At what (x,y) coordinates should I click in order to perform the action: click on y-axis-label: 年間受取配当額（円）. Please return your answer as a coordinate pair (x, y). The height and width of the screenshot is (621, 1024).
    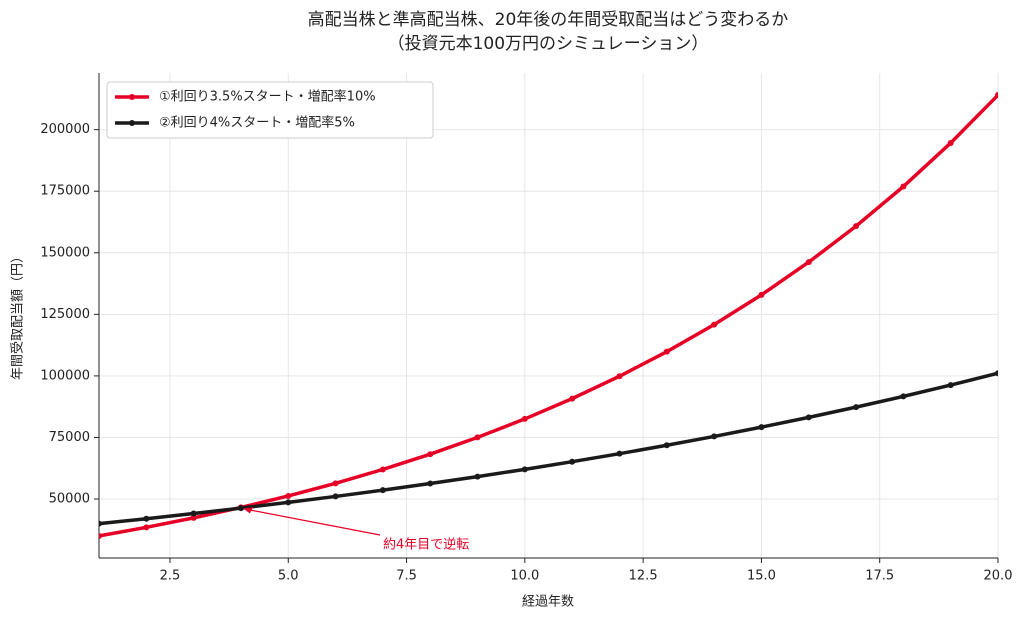
    Looking at the image, I should click on (18, 315).